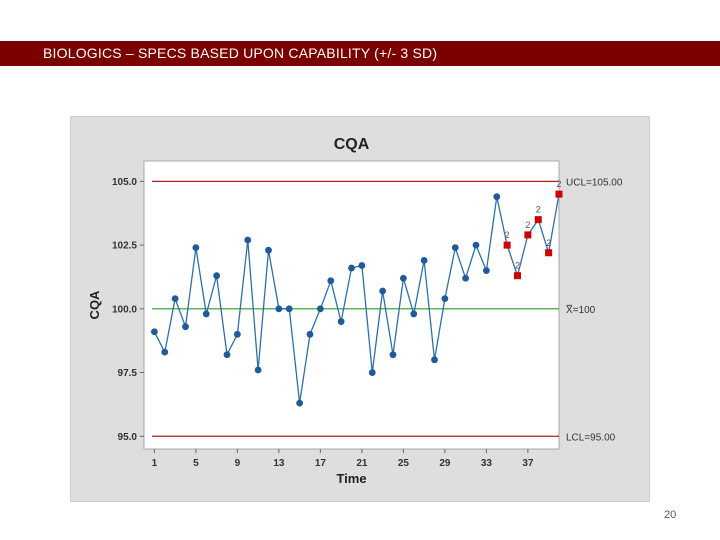 This screenshot has height=540, width=720. I want to click on x-tick-label: 37, so click(528, 463).